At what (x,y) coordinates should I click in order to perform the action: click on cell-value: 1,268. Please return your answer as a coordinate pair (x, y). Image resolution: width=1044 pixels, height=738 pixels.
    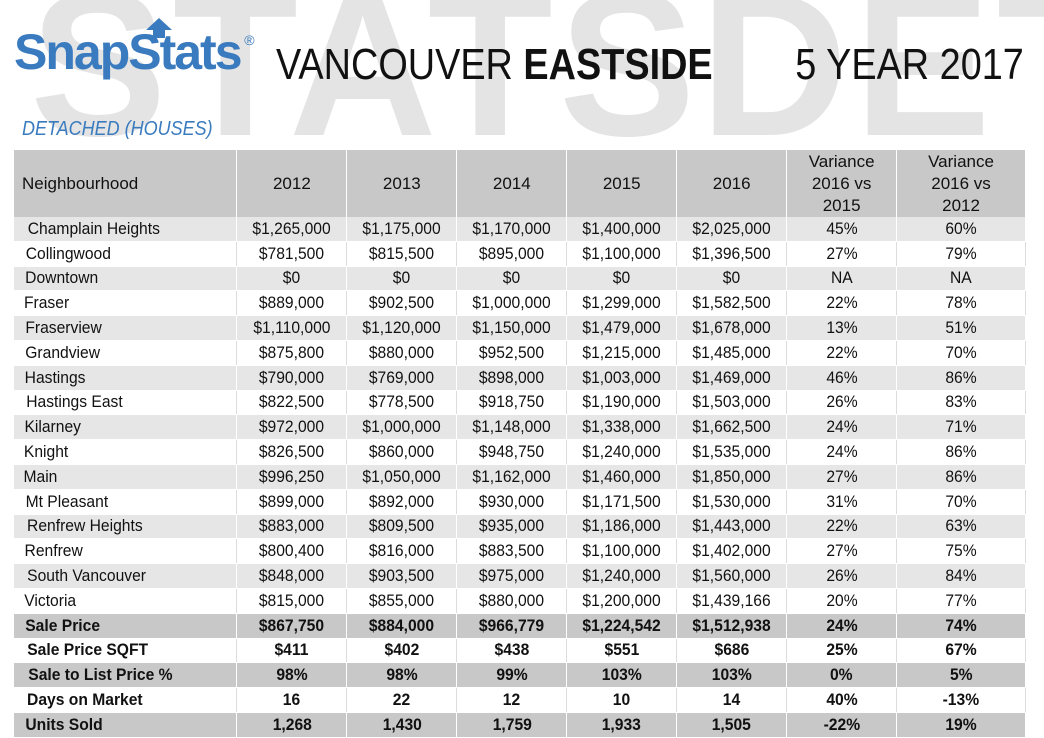
    Looking at the image, I should click on (292, 724).